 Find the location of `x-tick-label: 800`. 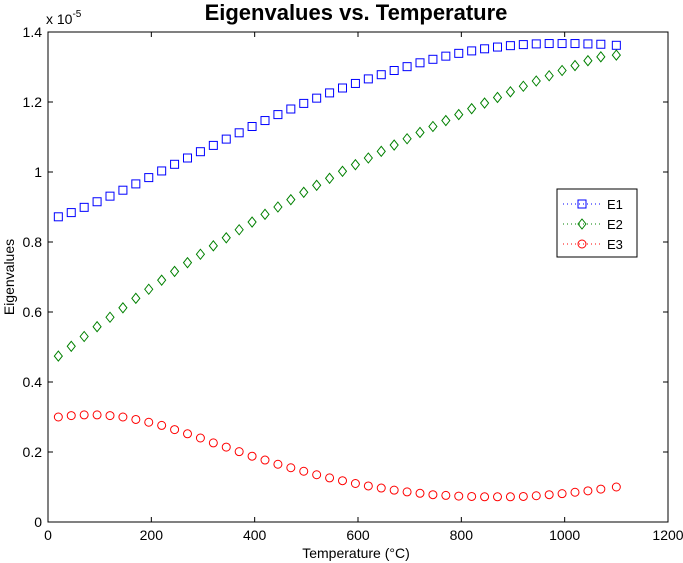

x-tick-label: 800 is located at coordinates (462, 535).